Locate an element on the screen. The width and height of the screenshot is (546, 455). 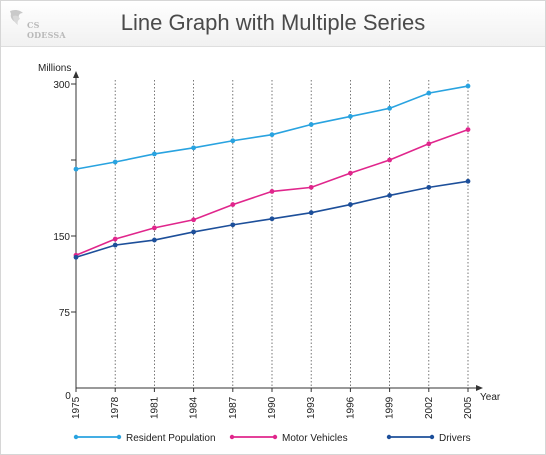
x-axis-arrow is located at coordinates (479, 388).